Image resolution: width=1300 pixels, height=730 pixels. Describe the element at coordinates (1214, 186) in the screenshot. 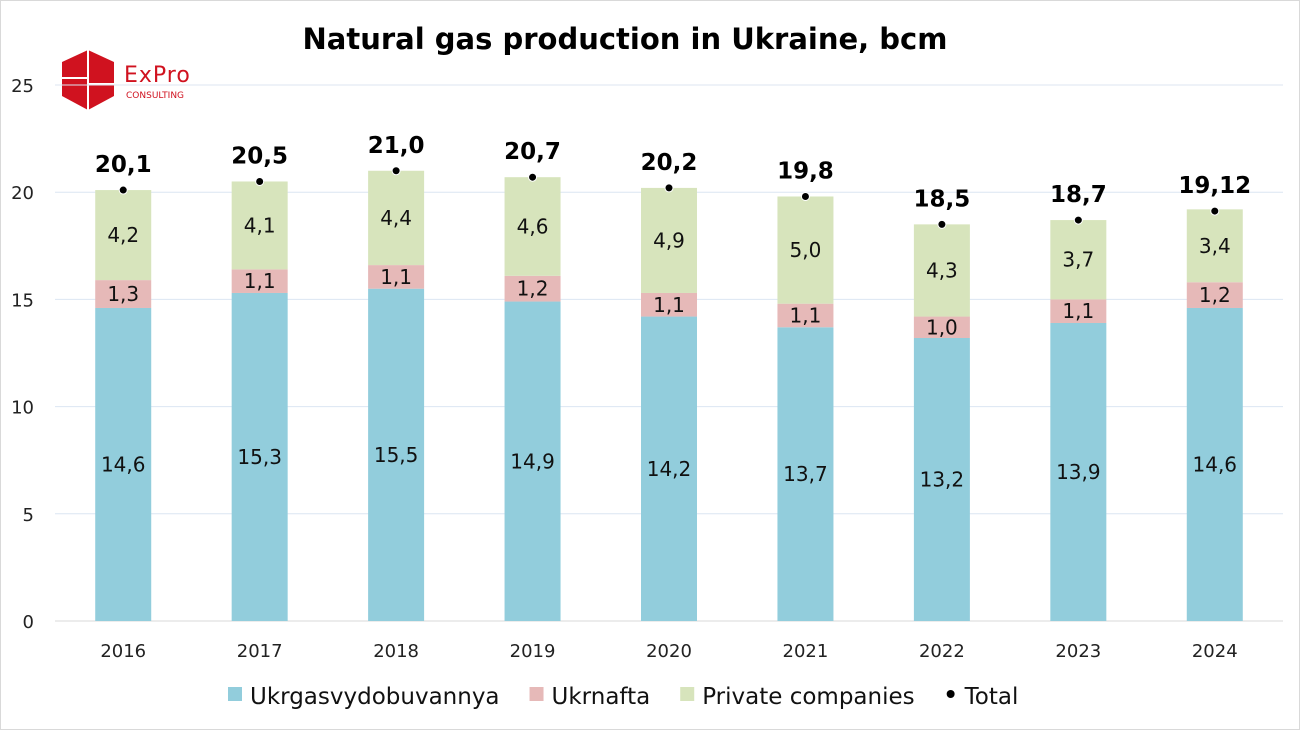

I see `total-label: 19,12` at that location.